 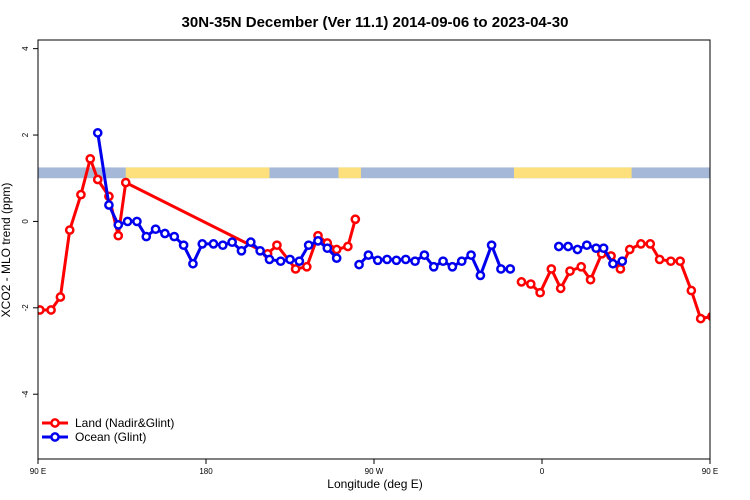 What do you see at coordinates (198, 234) in the screenshot?
I see `series-line` at bounding box center [198, 234].